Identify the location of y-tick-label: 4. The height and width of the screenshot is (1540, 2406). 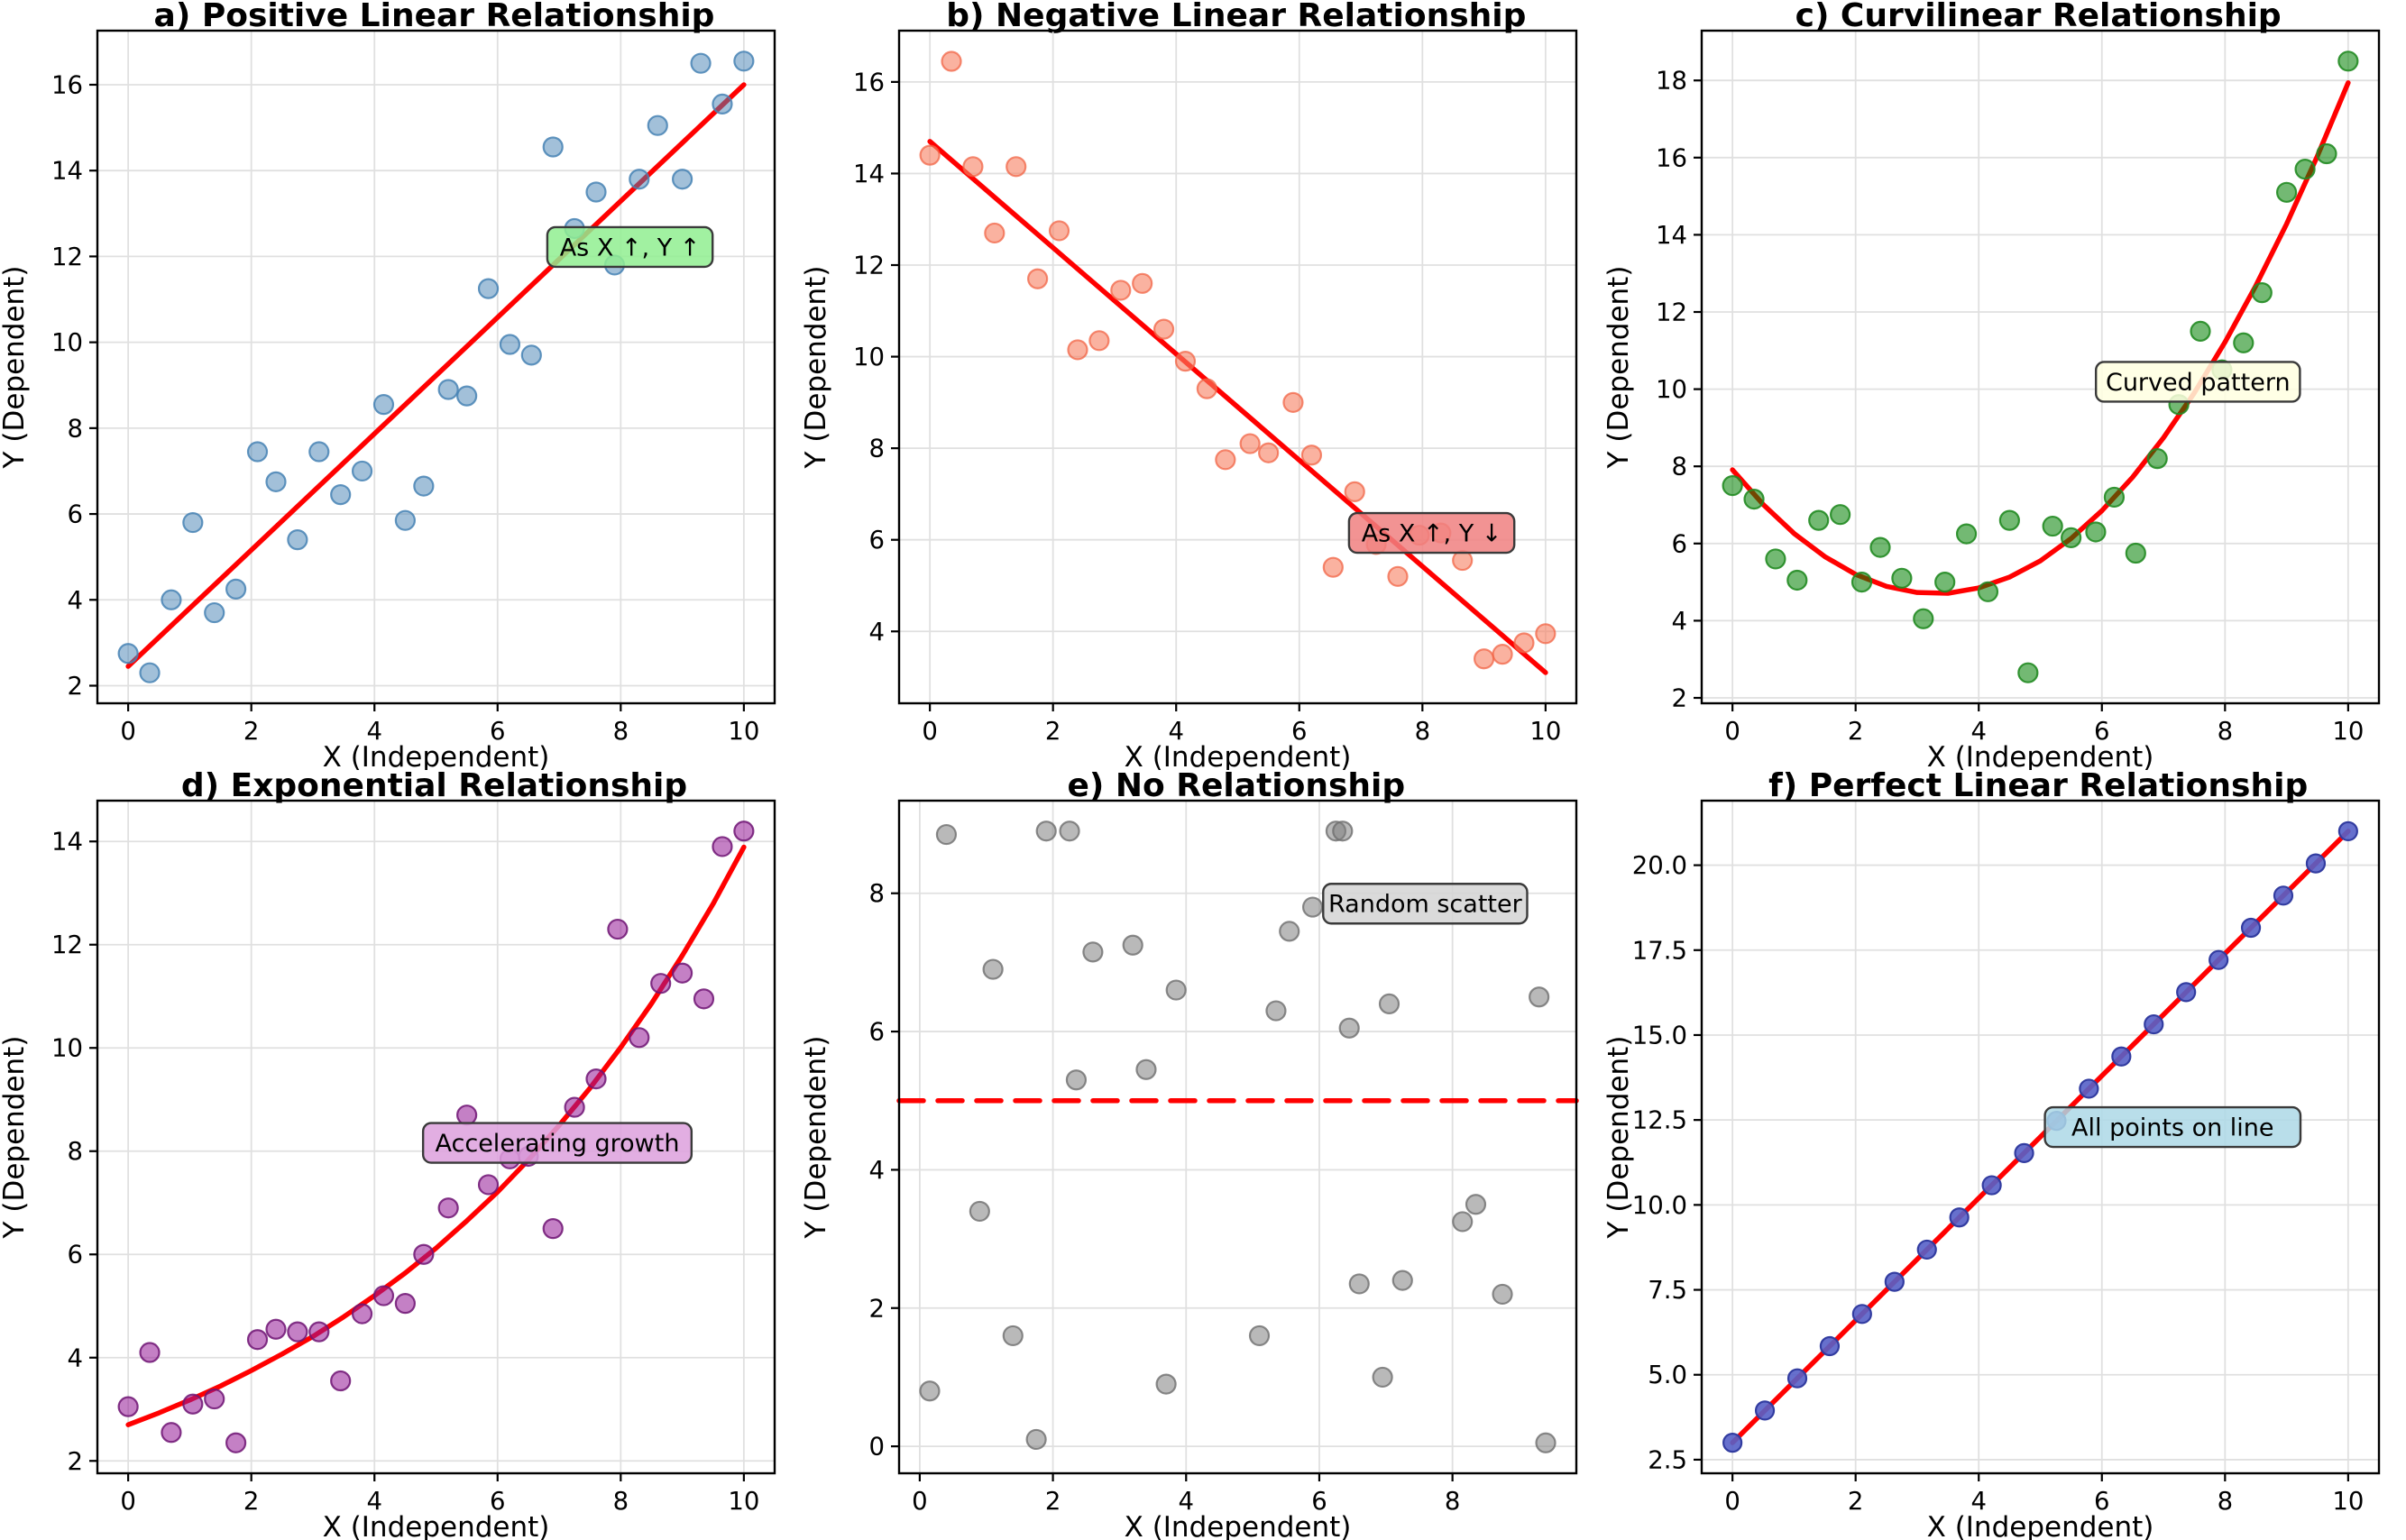
(1679, 622).